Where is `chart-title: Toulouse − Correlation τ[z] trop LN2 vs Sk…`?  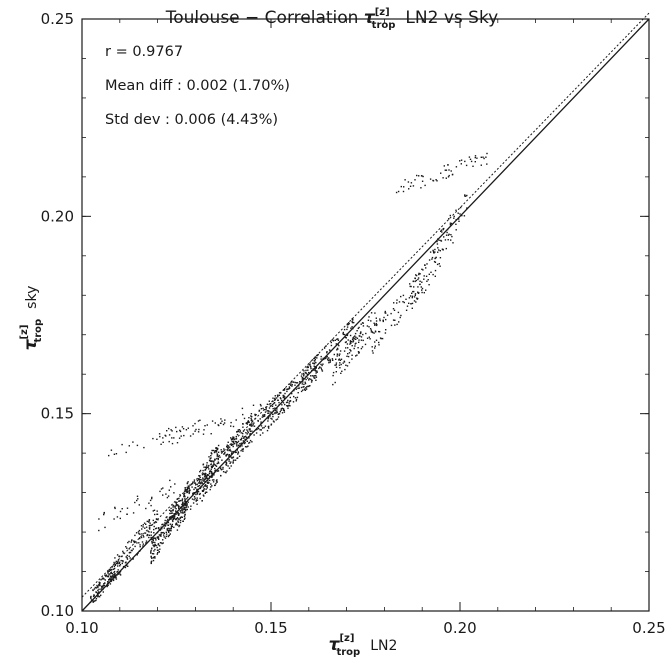
chart-title: Toulouse − Correlation τ[z] trop LN2 vs Sk… is located at coordinates (332, 19).